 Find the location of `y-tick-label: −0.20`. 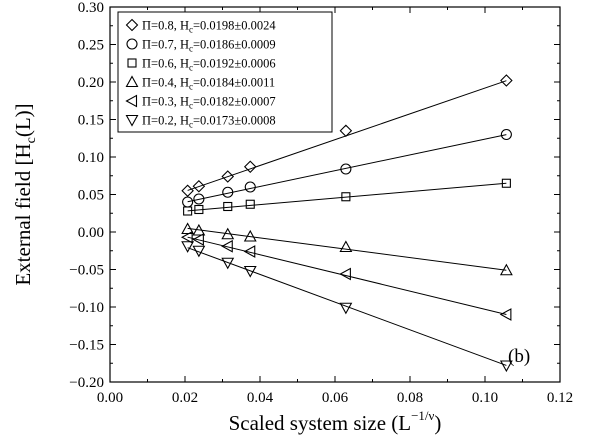

y-tick-label: −0.20 is located at coordinates (86, 383).